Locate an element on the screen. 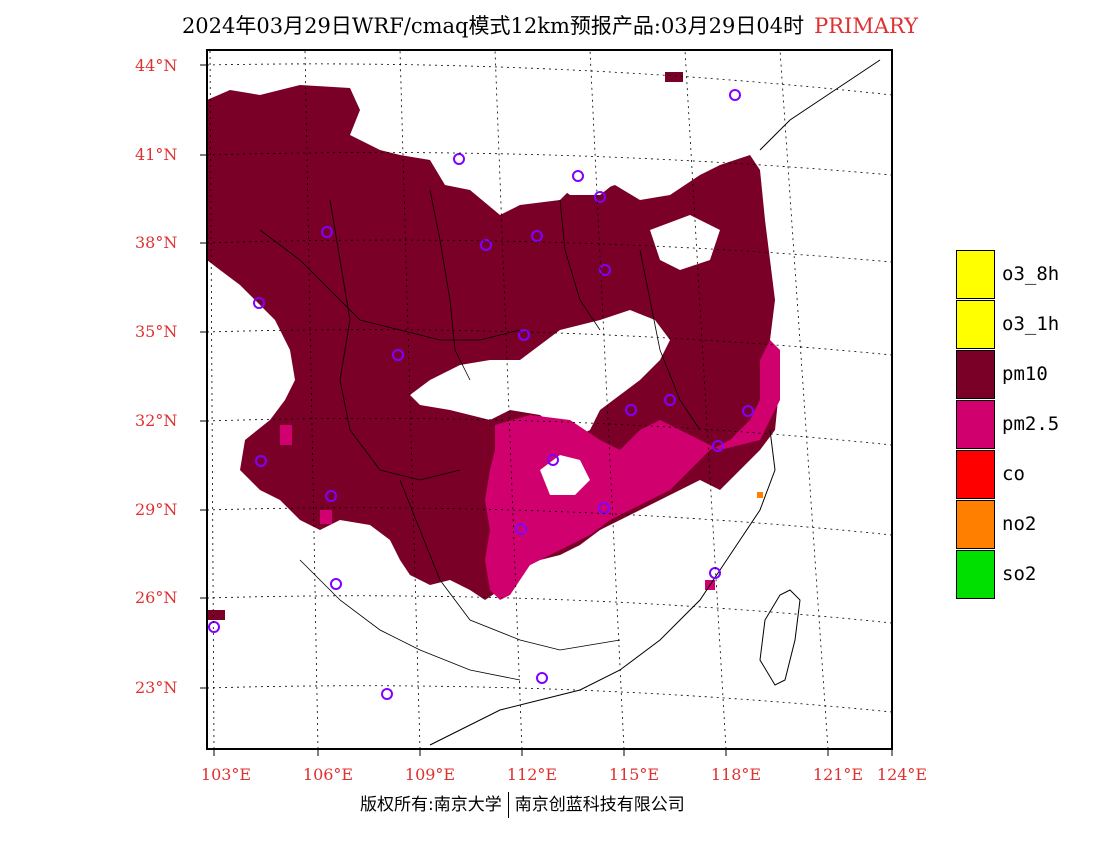 The image size is (1100, 850). legend-item-co: co is located at coordinates (1016, 475).